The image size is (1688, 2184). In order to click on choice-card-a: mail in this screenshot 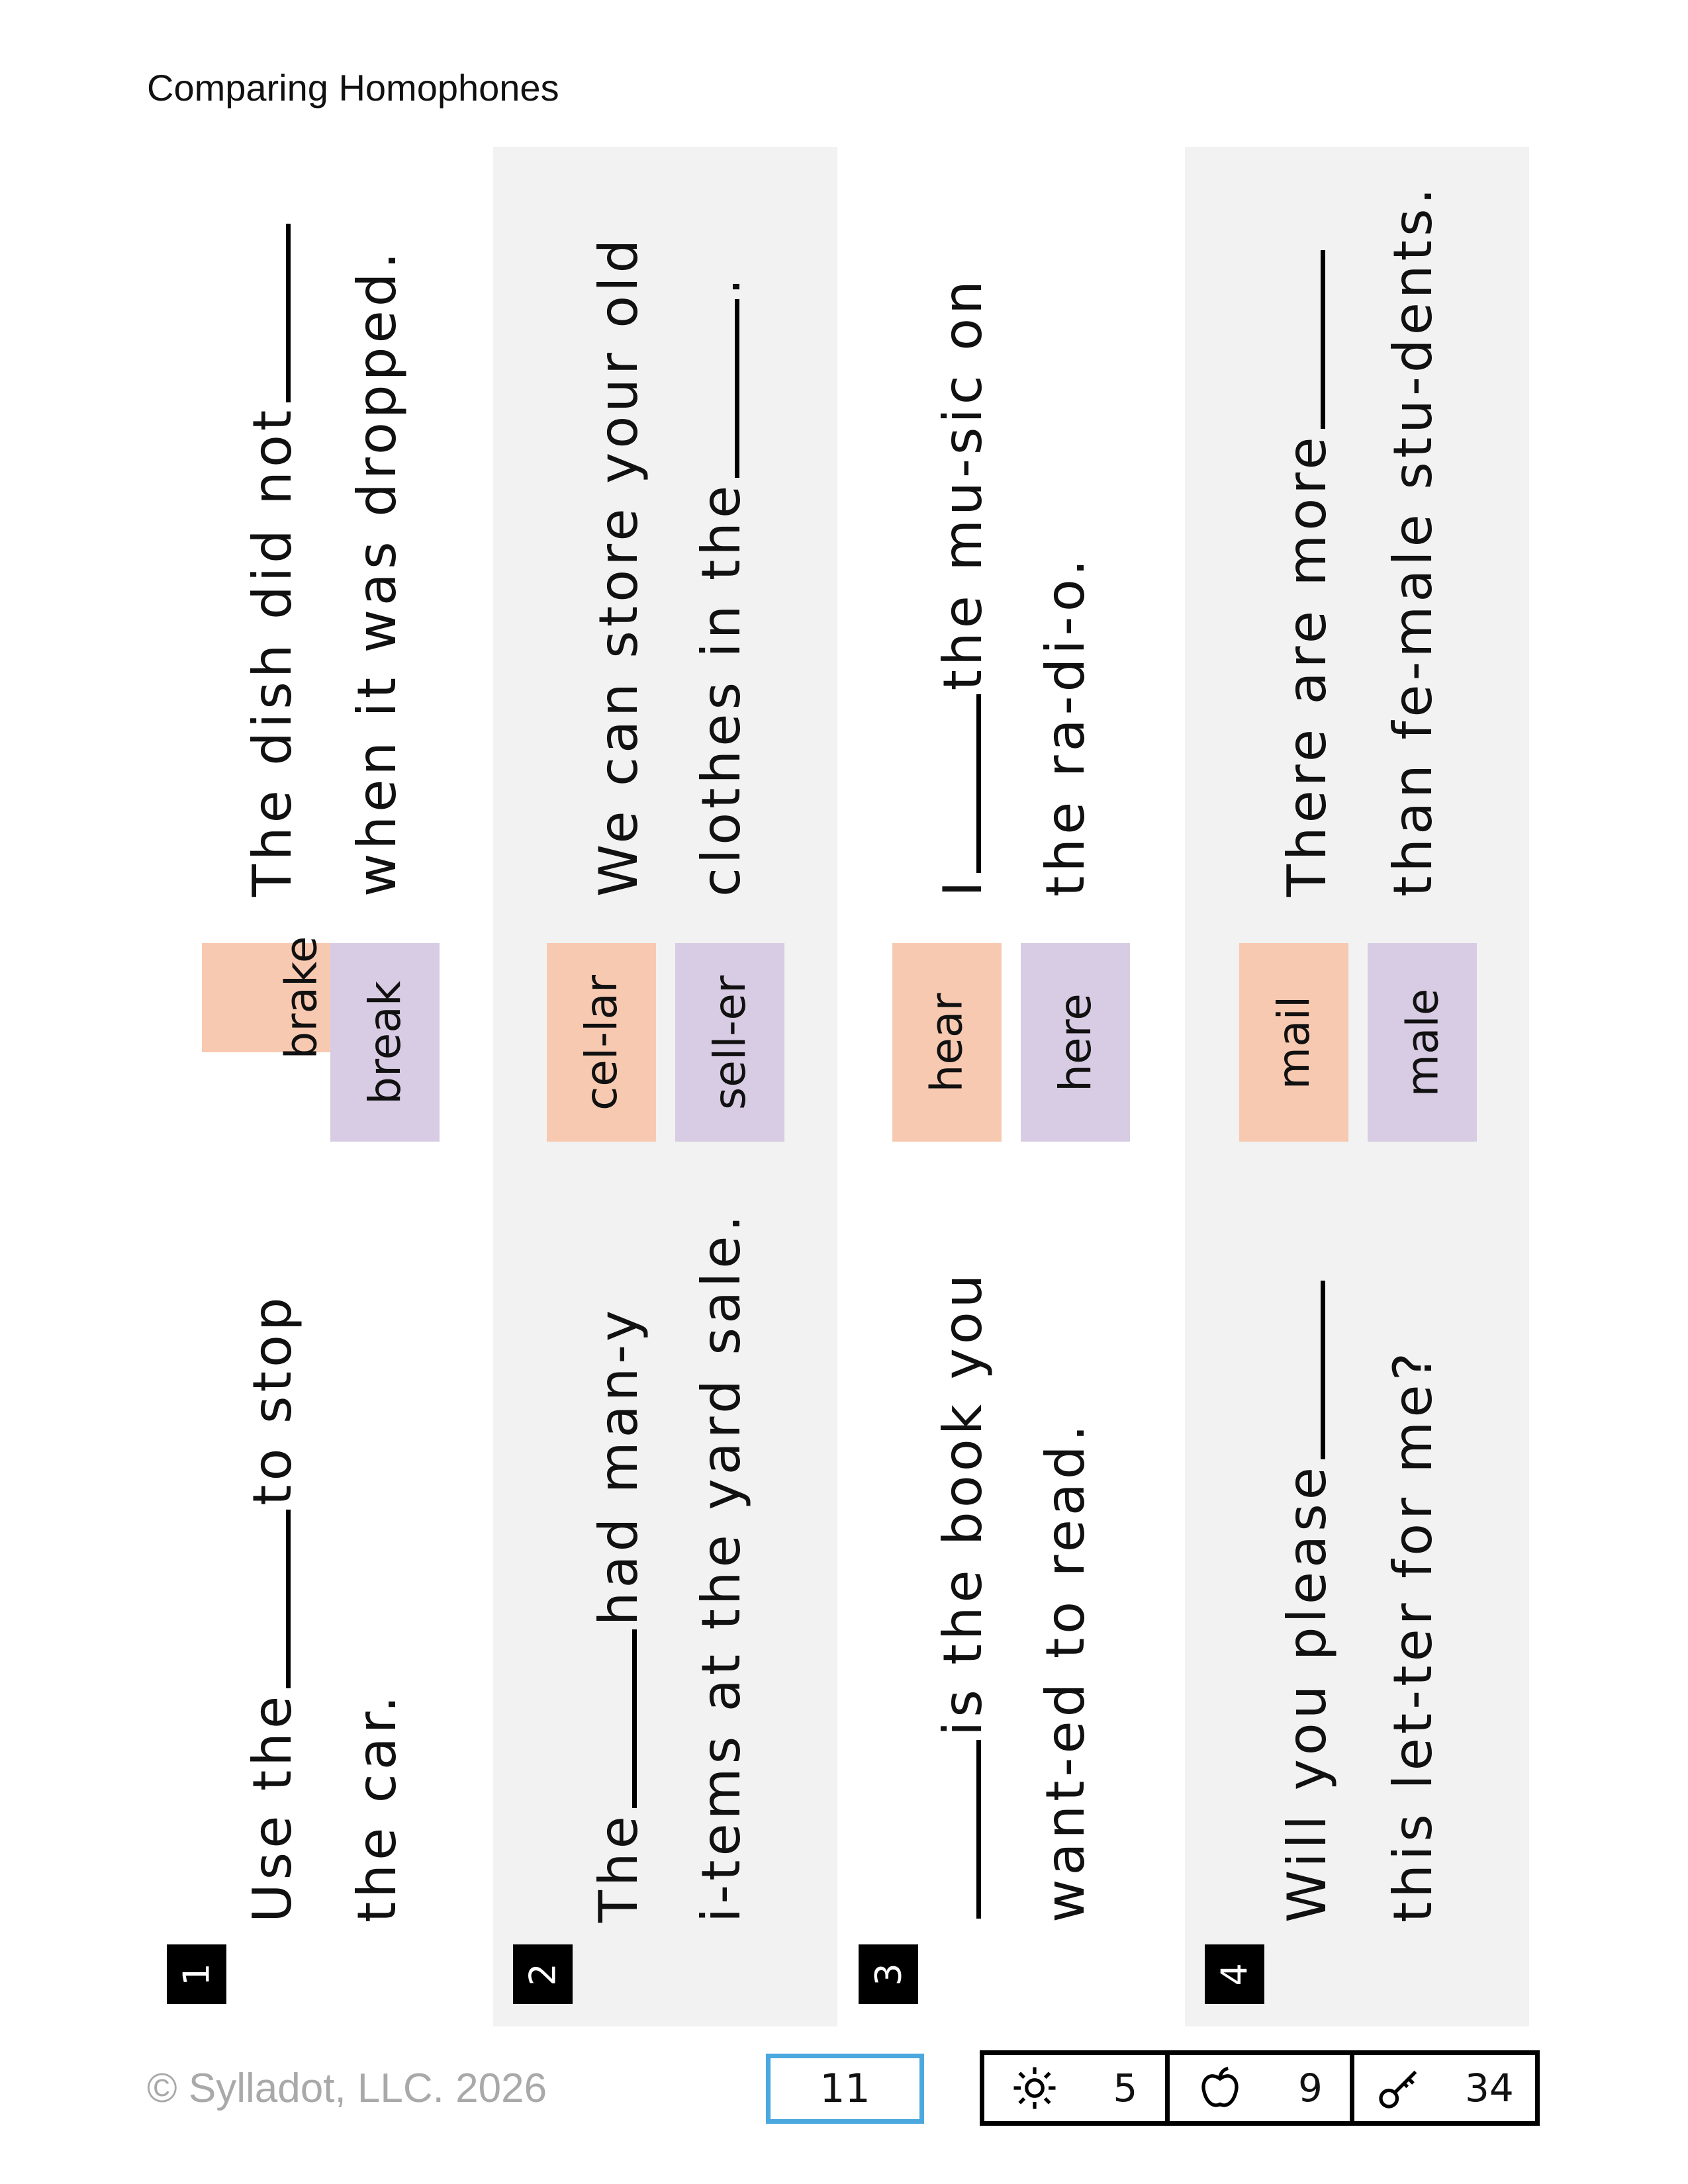, I will do `click(1293, 1042)`.